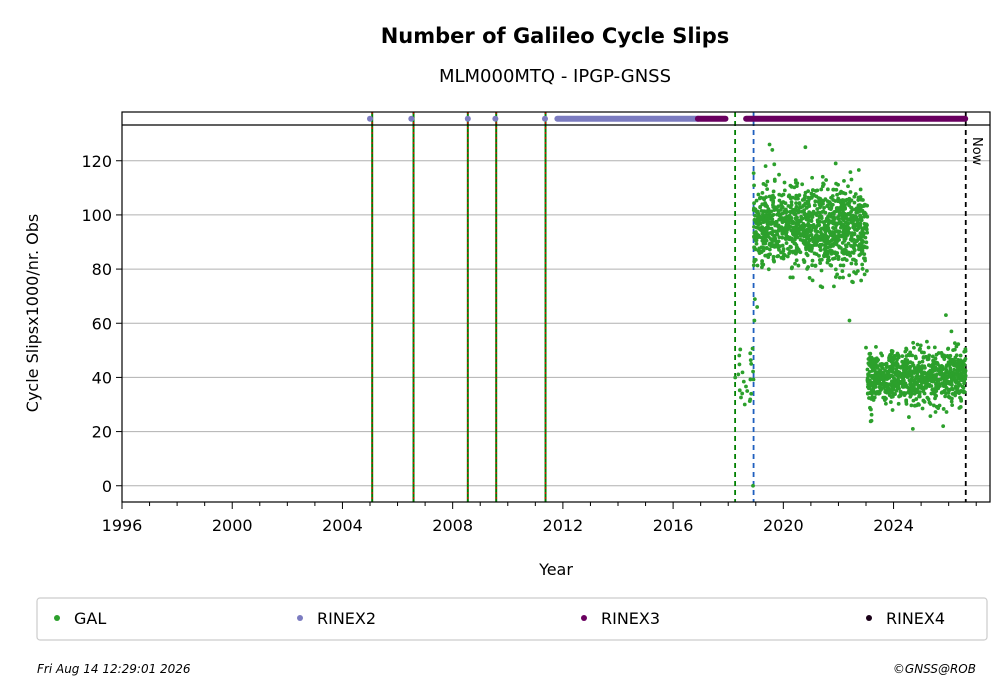 The width and height of the screenshot is (1008, 699). What do you see at coordinates (555, 76) in the screenshot?
I see `chart-subtitle: MLM000MTQ - IPGP-GNSS` at bounding box center [555, 76].